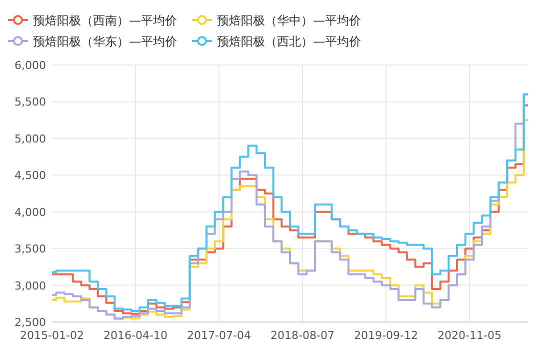 The height and width of the screenshot is (358, 550). What do you see at coordinates (136, 335) in the screenshot?
I see `x-tick-label: 2016-04-10` at bounding box center [136, 335].